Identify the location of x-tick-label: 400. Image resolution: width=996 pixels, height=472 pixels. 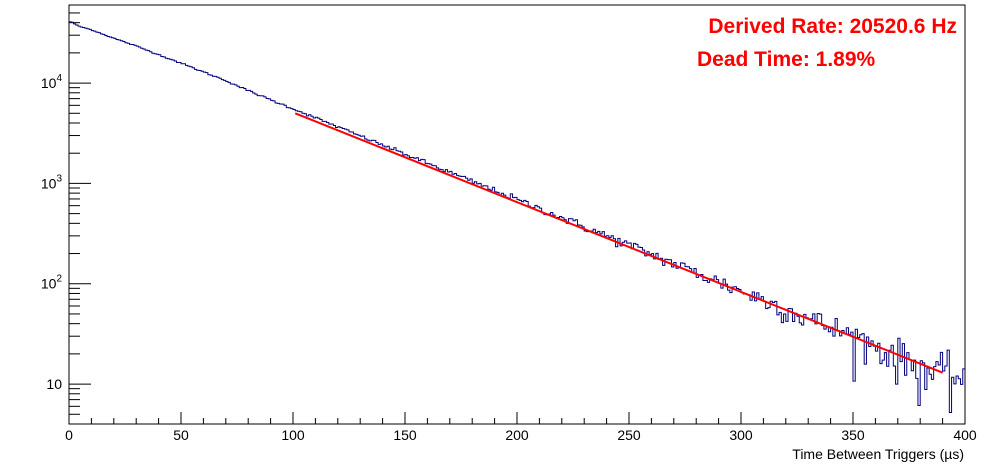
(965, 435).